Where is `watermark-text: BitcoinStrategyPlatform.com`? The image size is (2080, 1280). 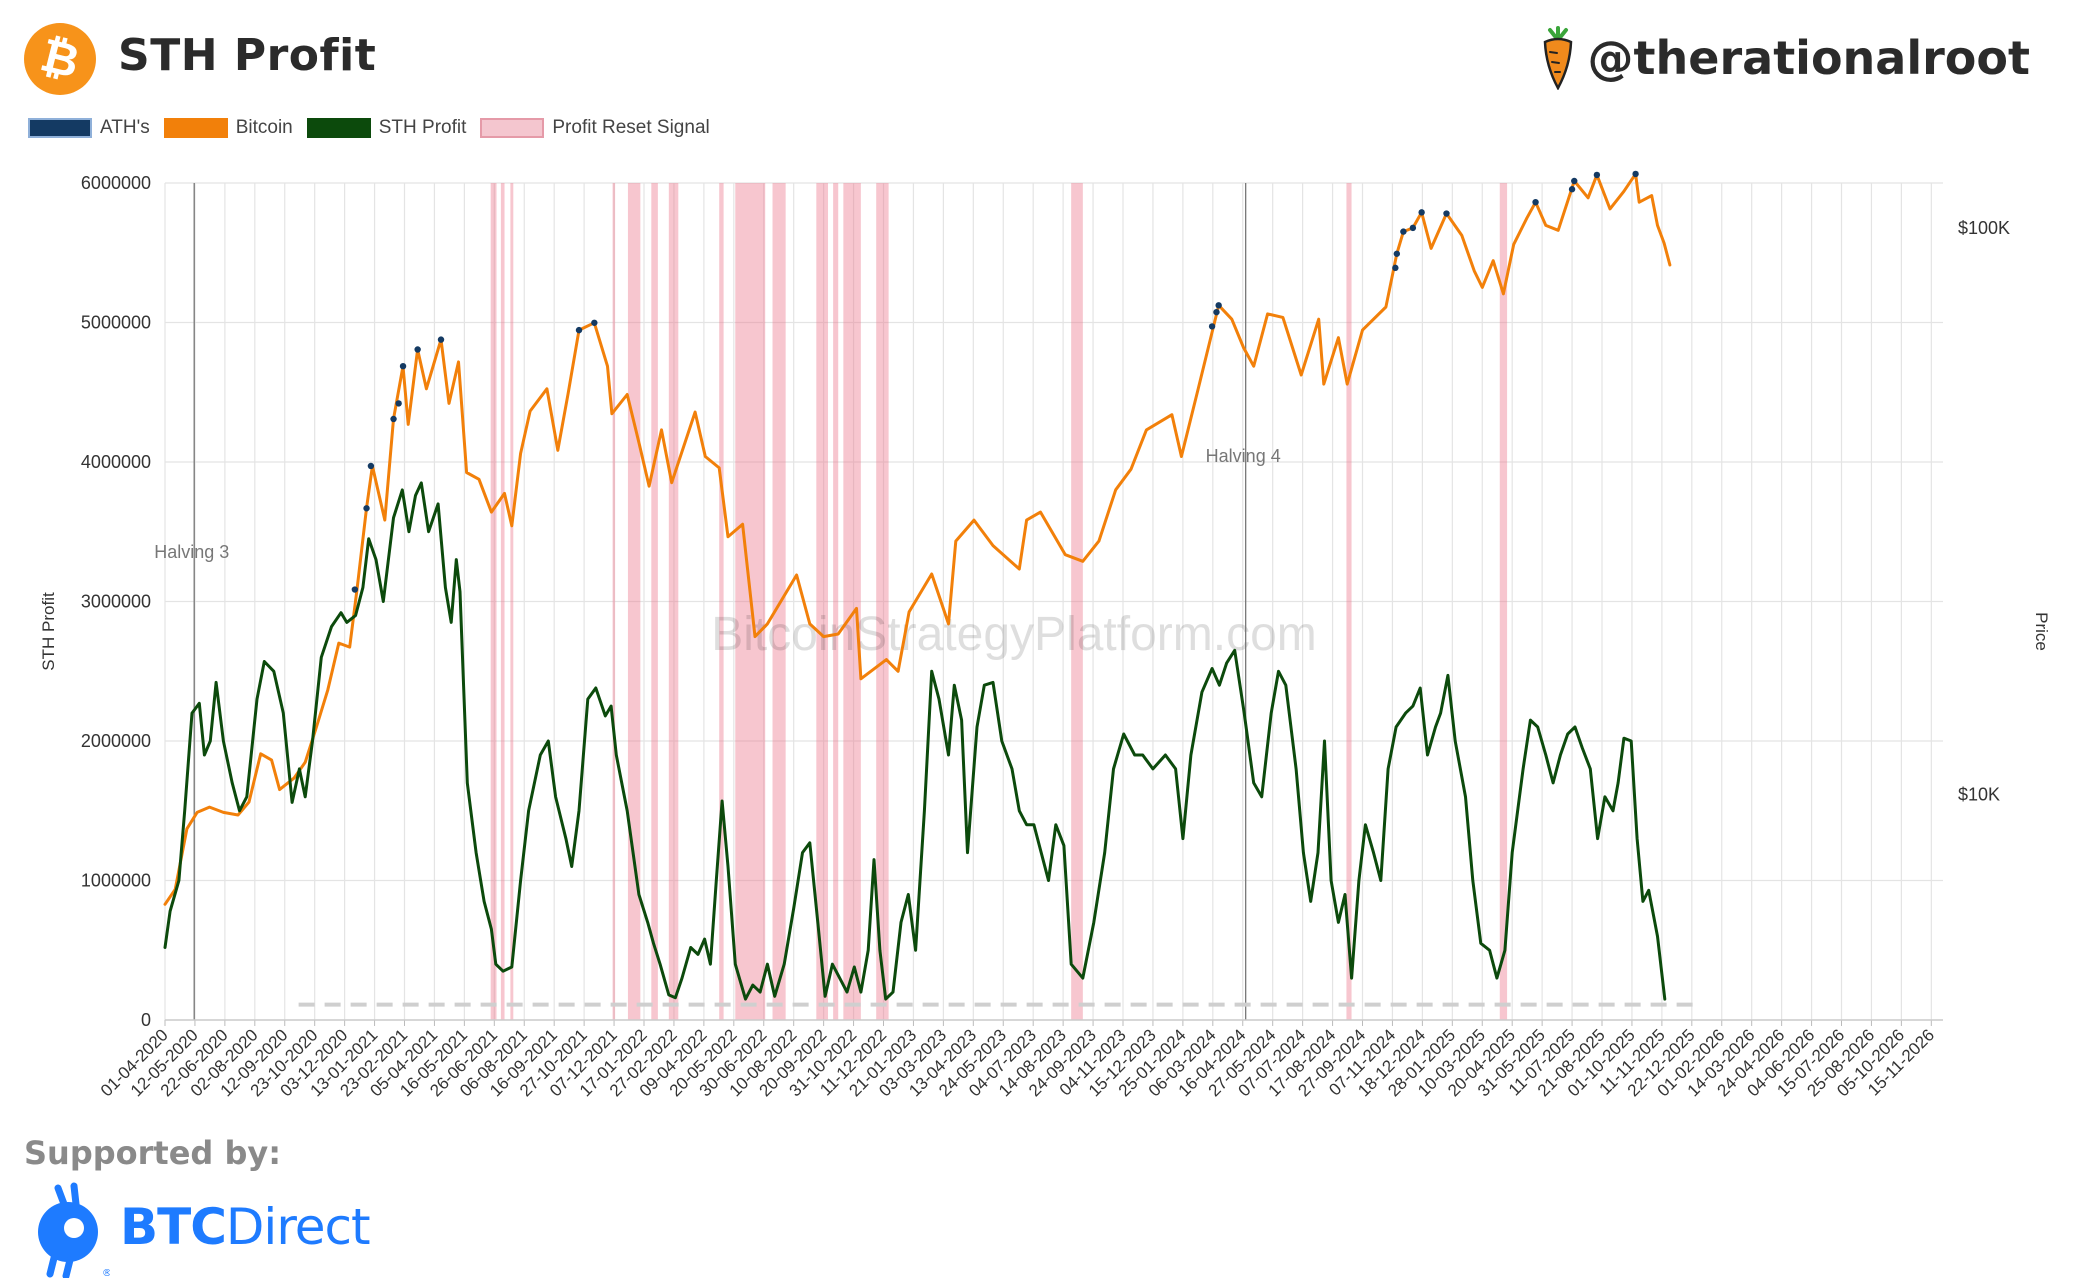 watermark-text: BitcoinStrategyPlatform.com is located at coordinates (1014, 634).